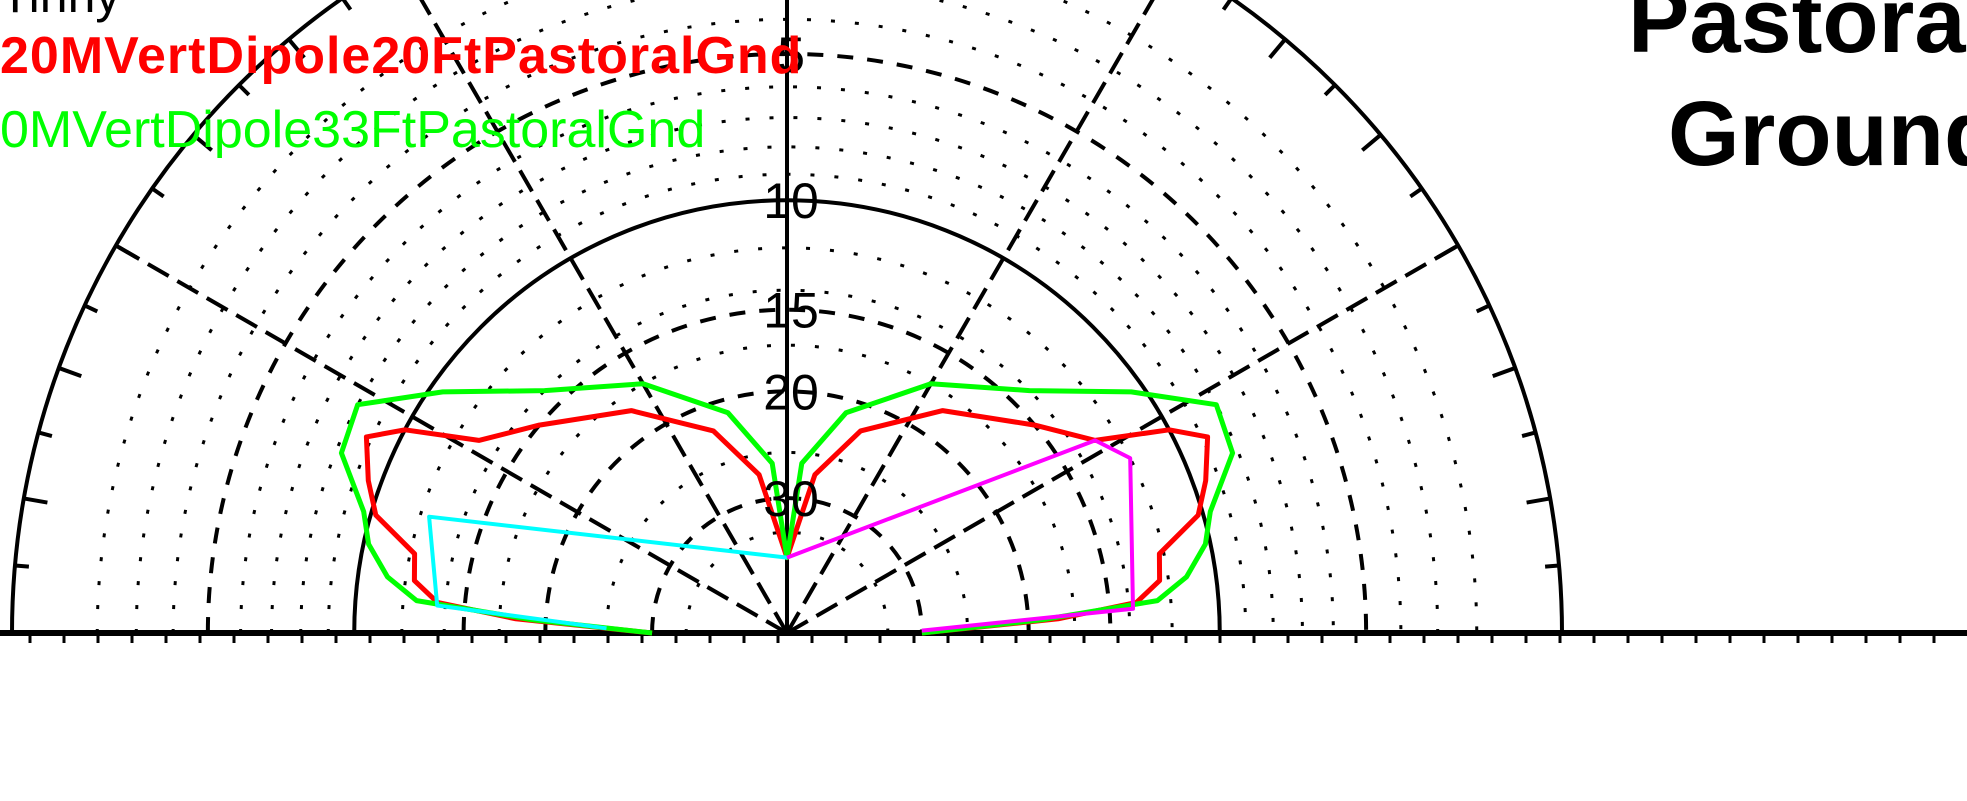 The height and width of the screenshot is (801, 1967). What do you see at coordinates (791, 499) in the screenshot?
I see `ring-label: 30` at bounding box center [791, 499].